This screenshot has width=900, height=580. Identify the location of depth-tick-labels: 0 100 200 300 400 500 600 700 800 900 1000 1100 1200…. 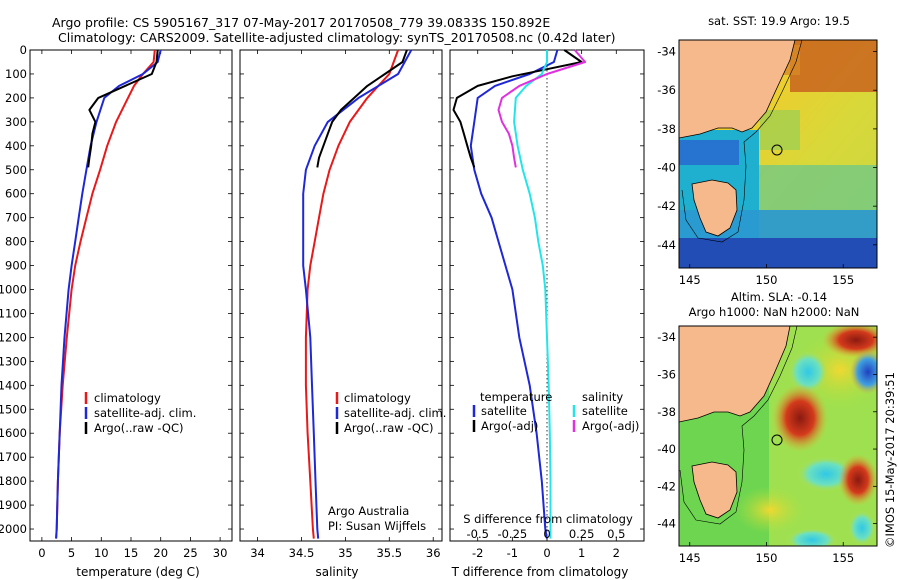
(13, 289).